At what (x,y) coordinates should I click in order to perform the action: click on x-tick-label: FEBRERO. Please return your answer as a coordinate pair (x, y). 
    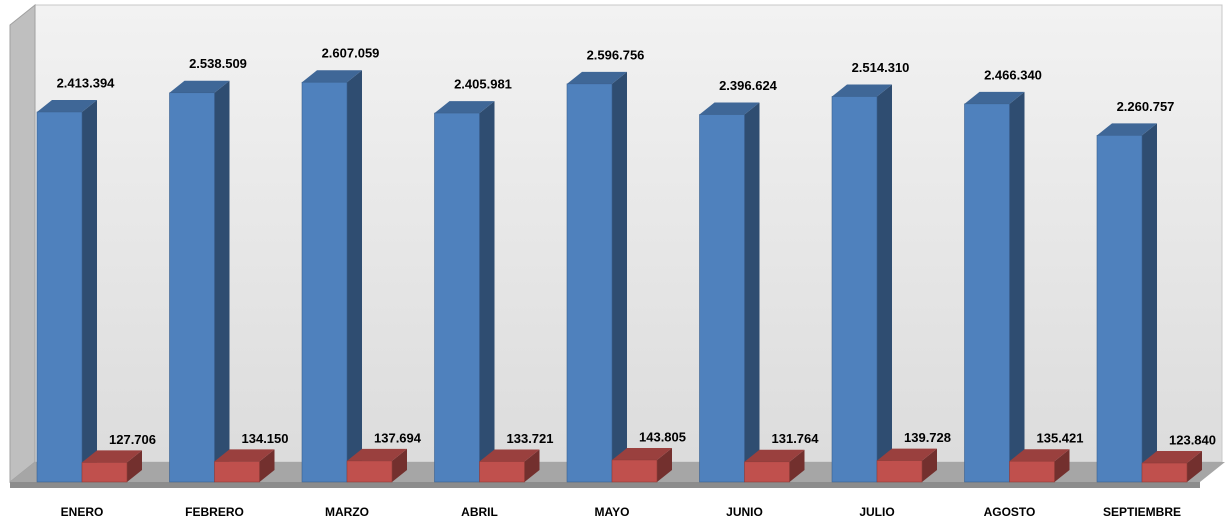
    Looking at the image, I should click on (214, 512).